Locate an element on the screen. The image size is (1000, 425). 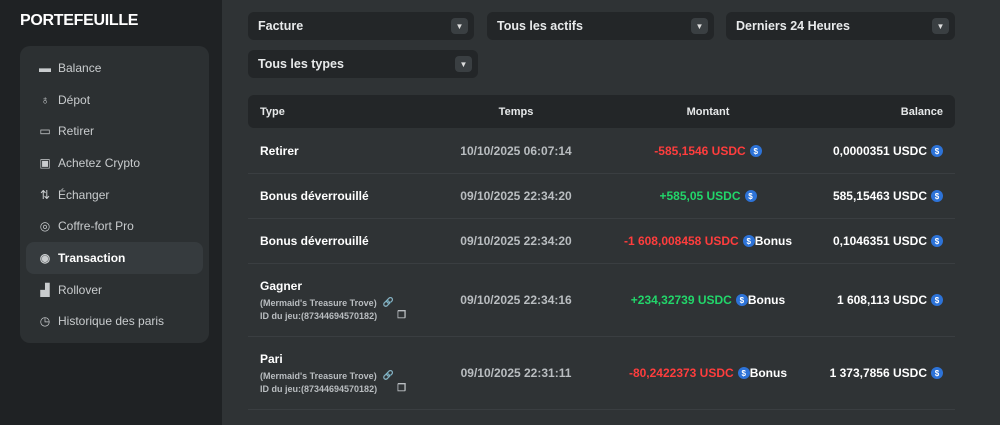
balance-value: 0,0000351 USDC is located at coordinates (879, 151).